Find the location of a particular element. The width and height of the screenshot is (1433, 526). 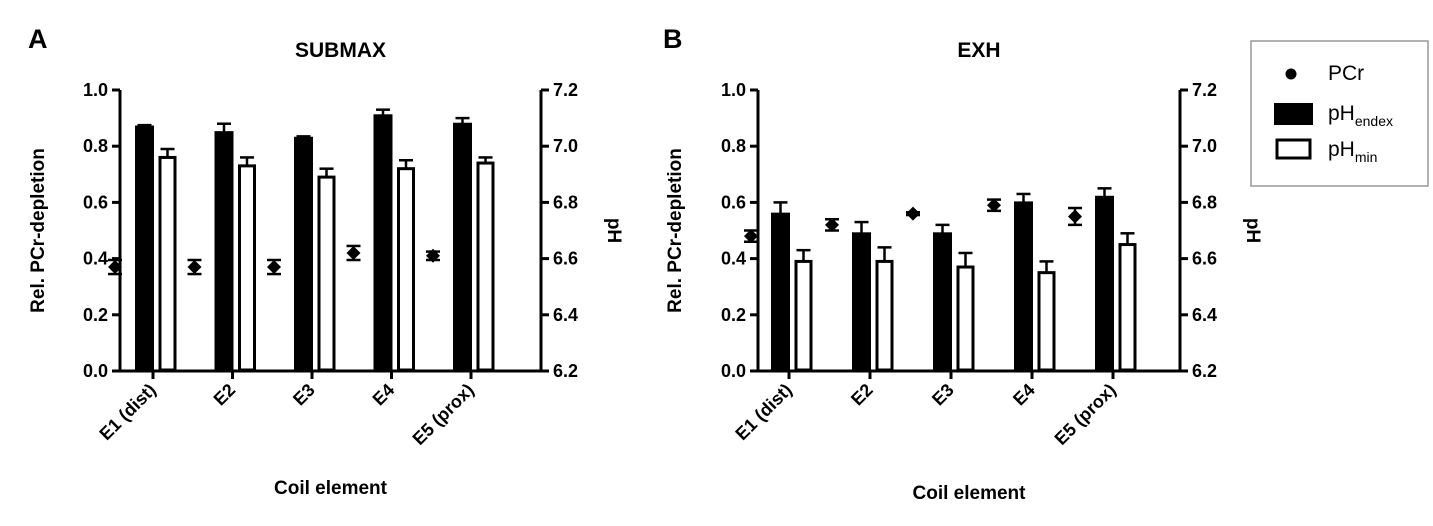

panel-letter: B is located at coordinates (673, 39).